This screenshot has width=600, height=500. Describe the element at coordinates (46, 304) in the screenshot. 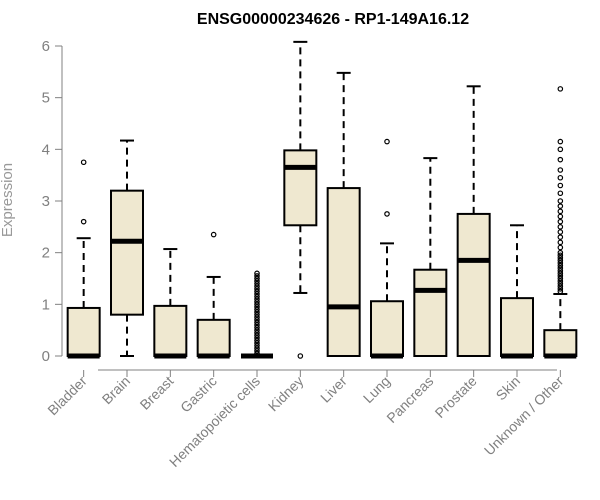

I see `y-tick-label-1: 1` at that location.